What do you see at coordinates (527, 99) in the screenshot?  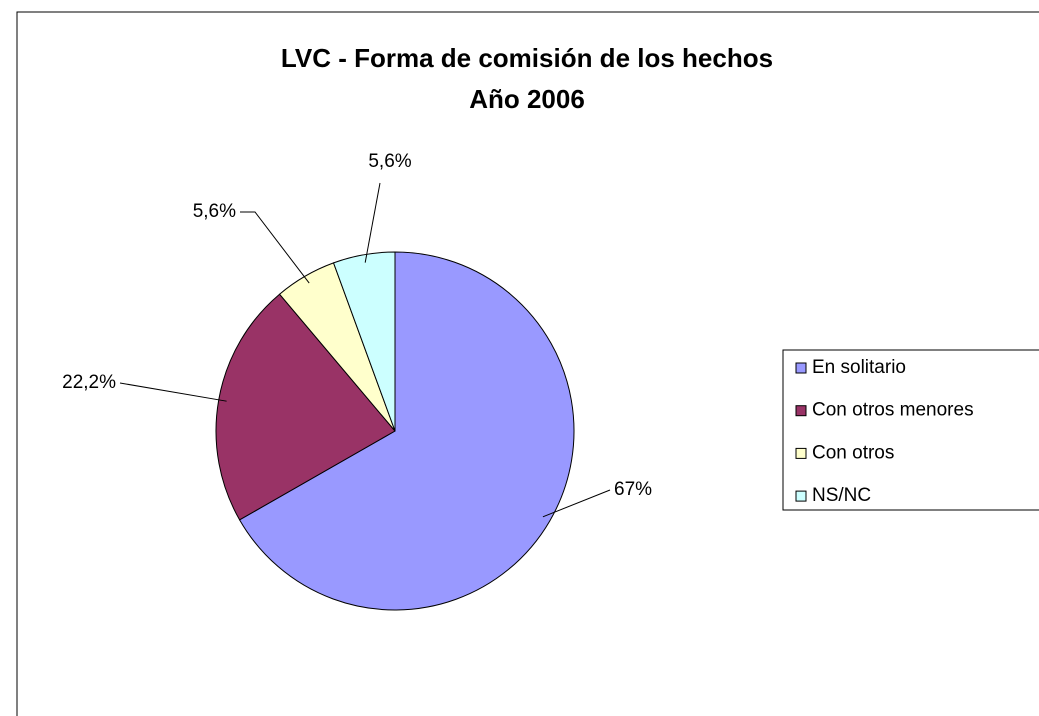 I see `chart-subtitle: Año 2006` at bounding box center [527, 99].